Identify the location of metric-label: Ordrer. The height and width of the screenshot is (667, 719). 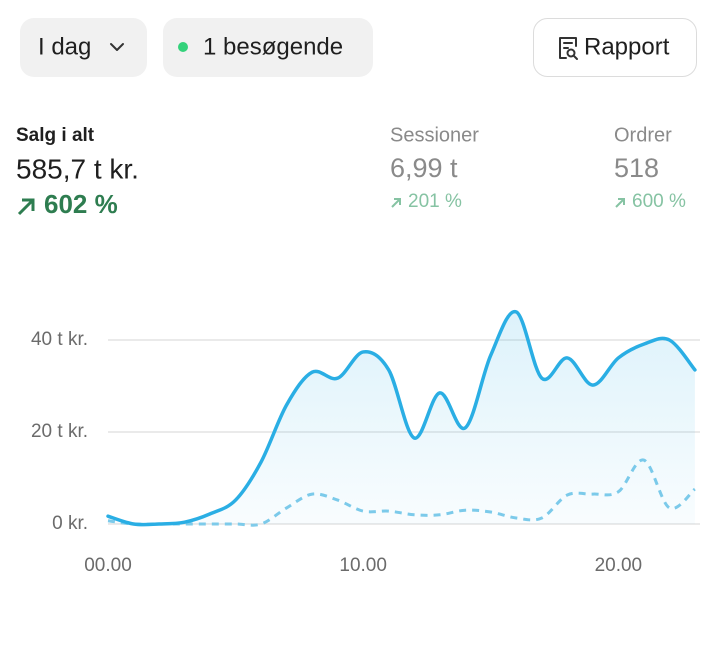
(643, 135).